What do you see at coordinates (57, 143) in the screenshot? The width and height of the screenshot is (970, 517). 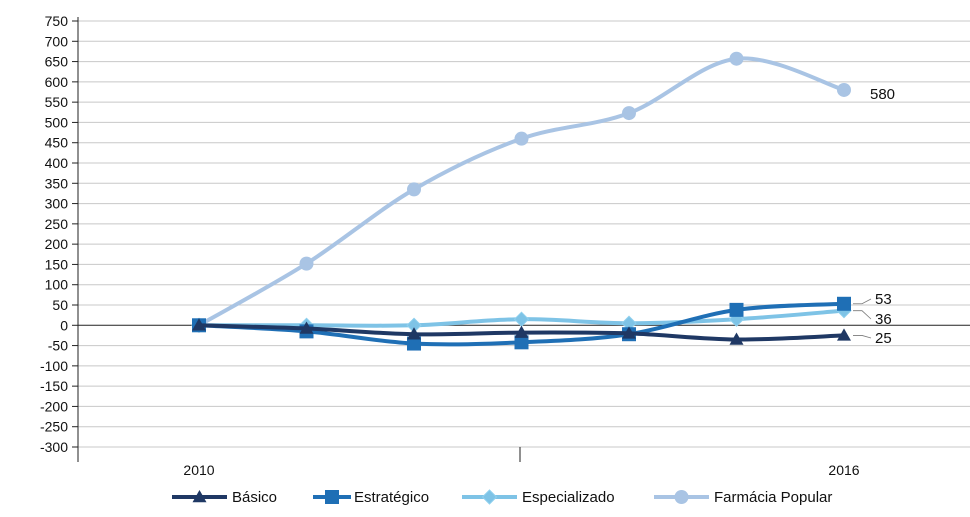 I see `y-tick-label: 450` at bounding box center [57, 143].